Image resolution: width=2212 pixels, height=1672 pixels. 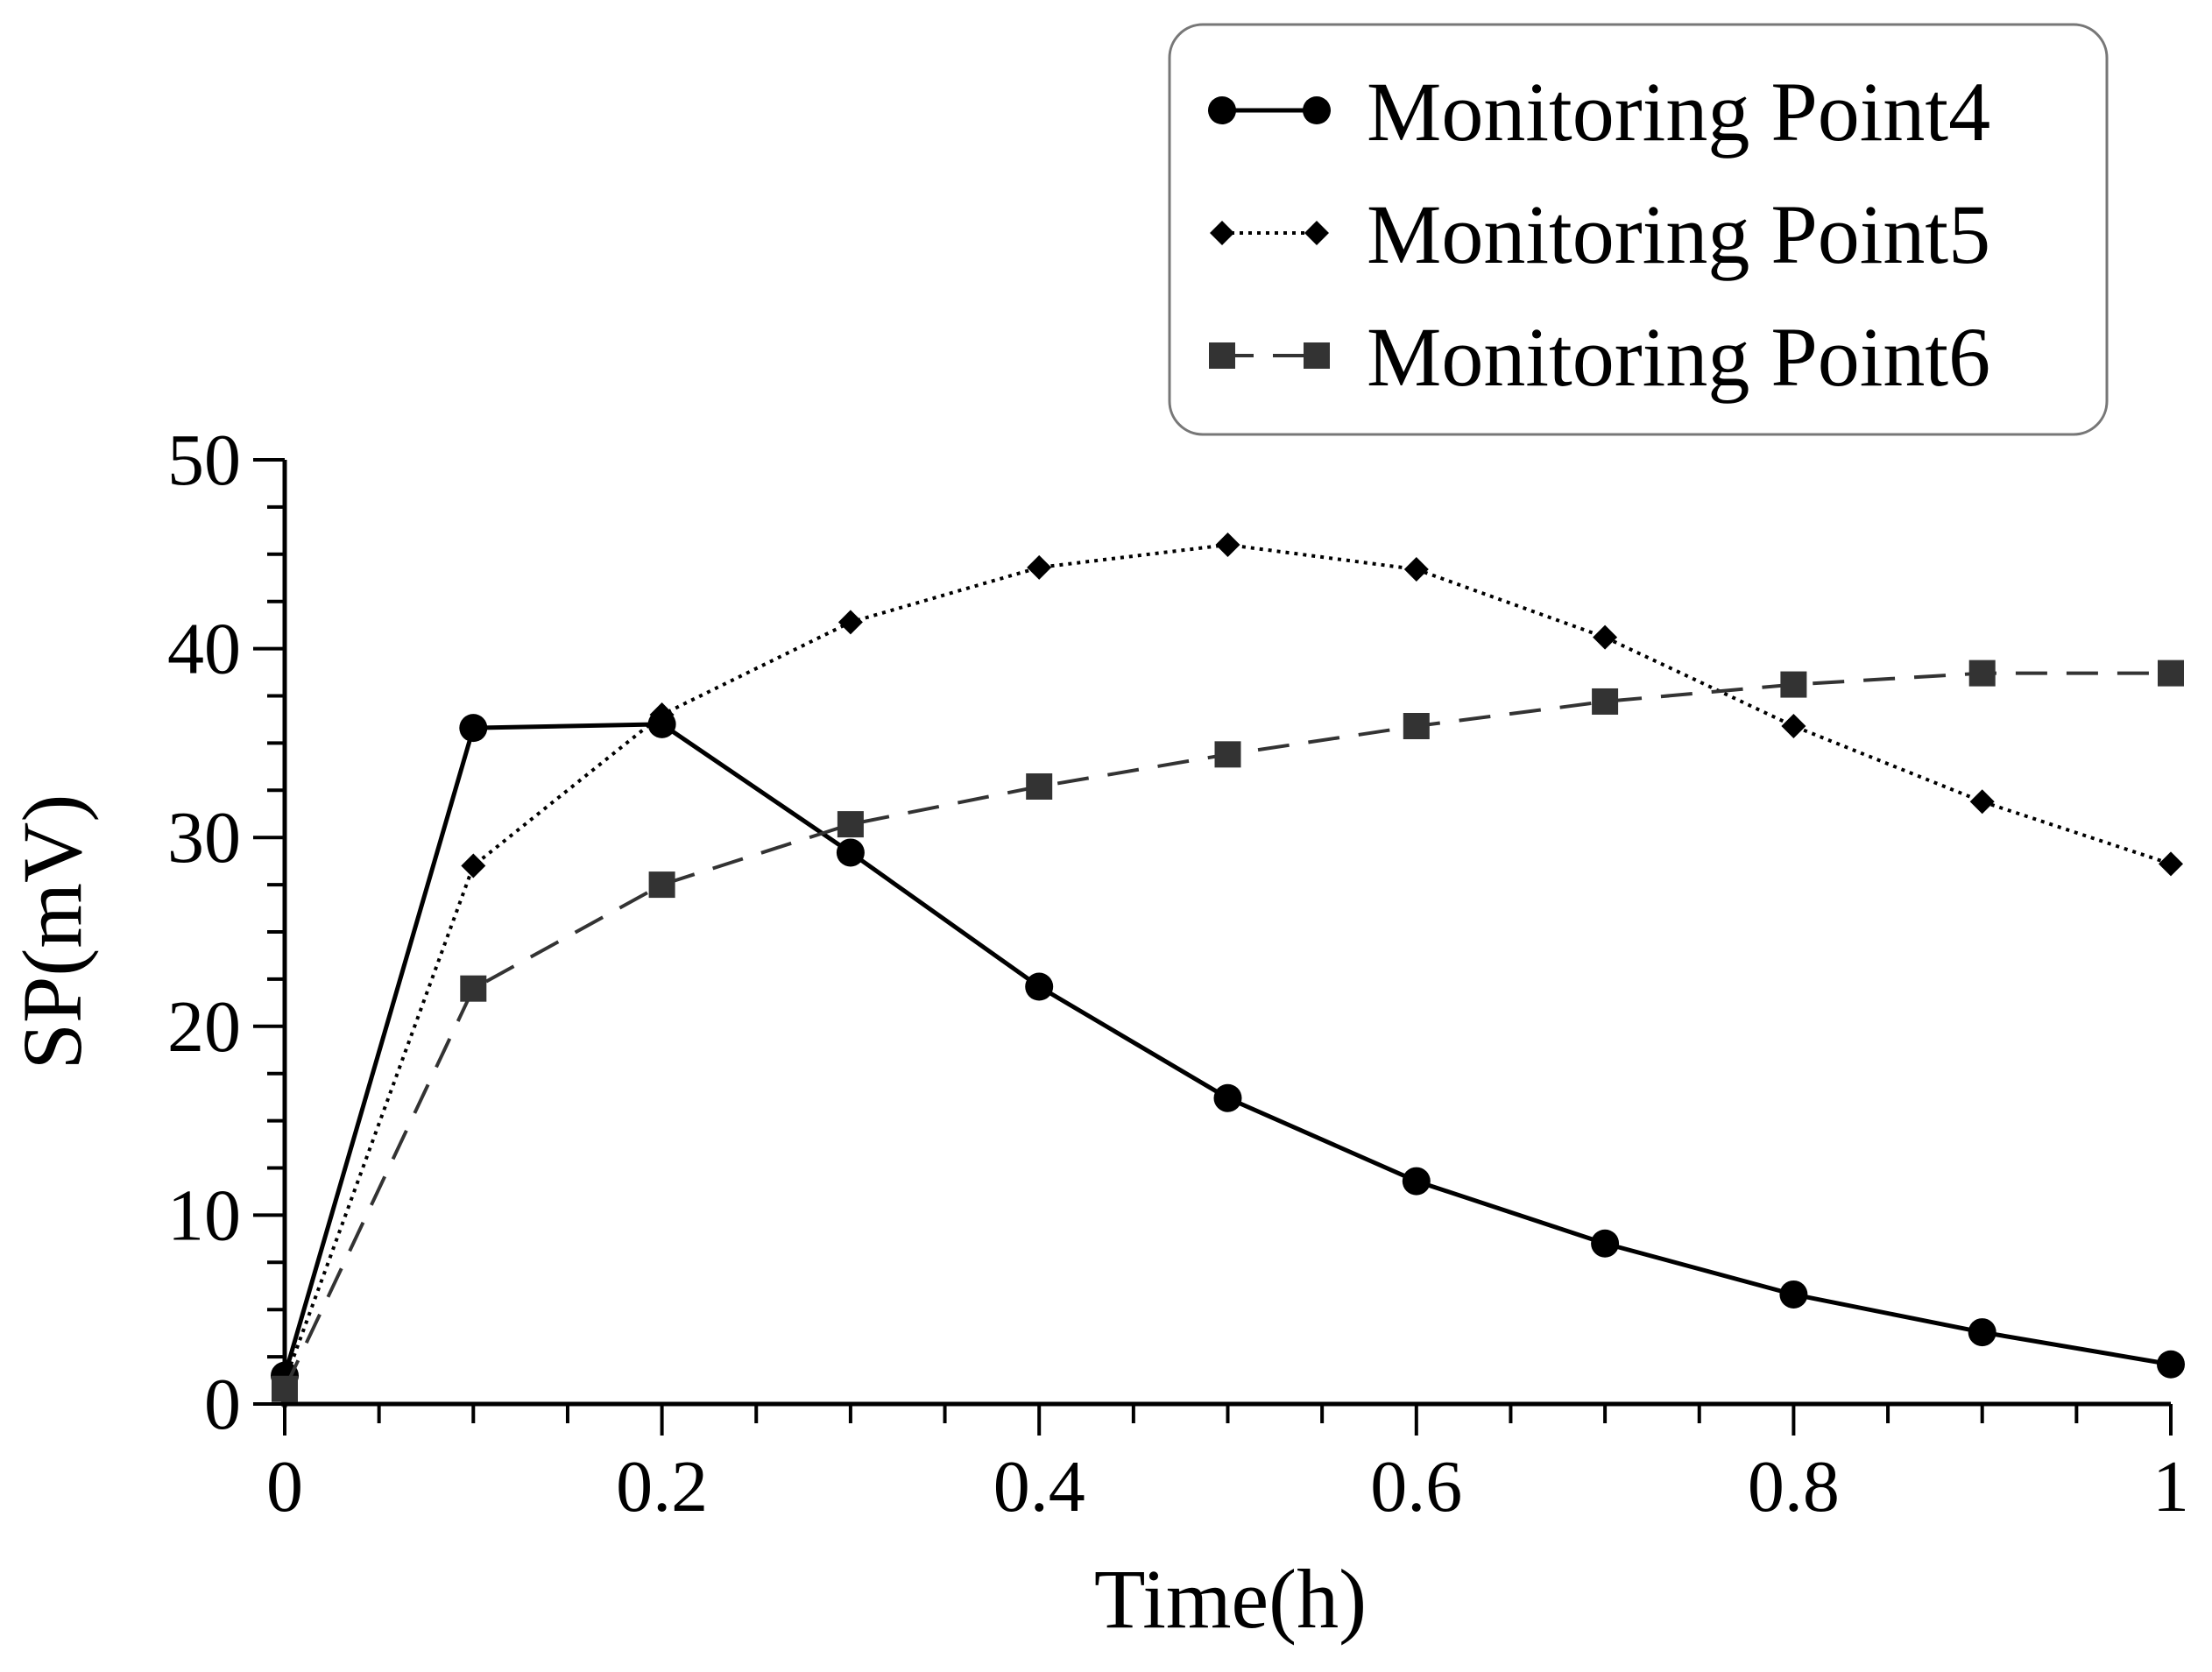 What do you see at coordinates (204, 649) in the screenshot?
I see `y-tick-label: 40` at bounding box center [204, 649].